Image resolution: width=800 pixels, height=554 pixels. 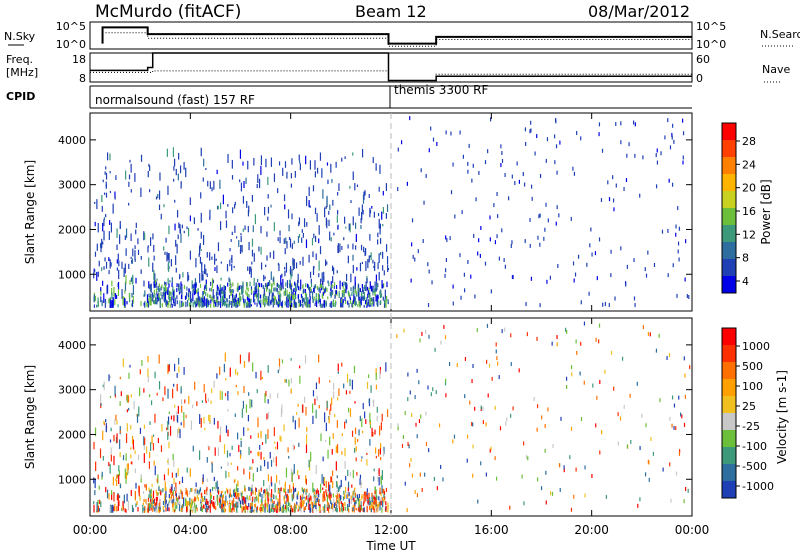 What do you see at coordinates (20, 96) in the screenshot?
I see `cpid-label: CPID` at bounding box center [20, 96].